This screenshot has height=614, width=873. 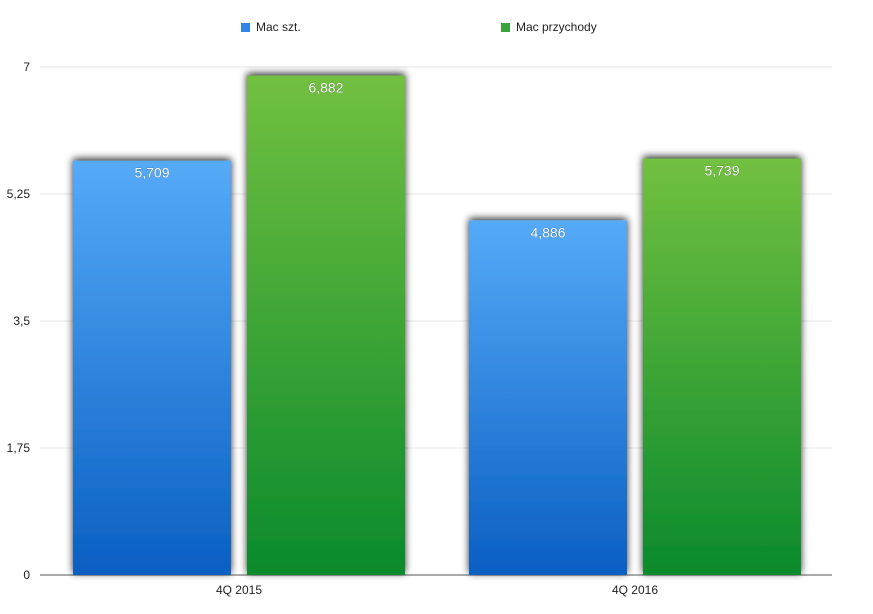 What do you see at coordinates (151, 173) in the screenshot?
I see `data-label: 5,709` at bounding box center [151, 173].